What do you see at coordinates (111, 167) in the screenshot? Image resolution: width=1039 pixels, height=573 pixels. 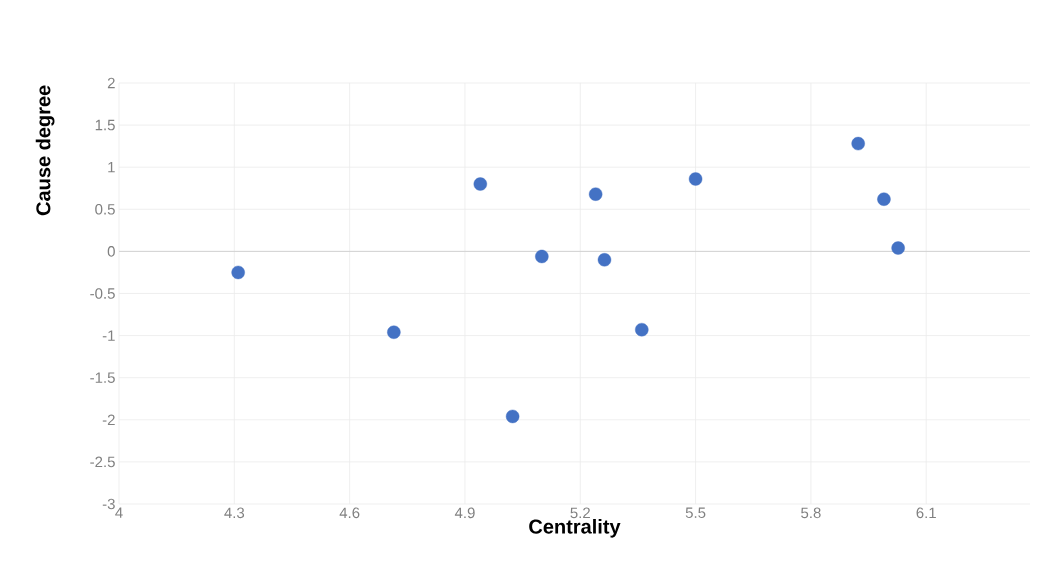 I see `y-tick-label: 1` at bounding box center [111, 167].